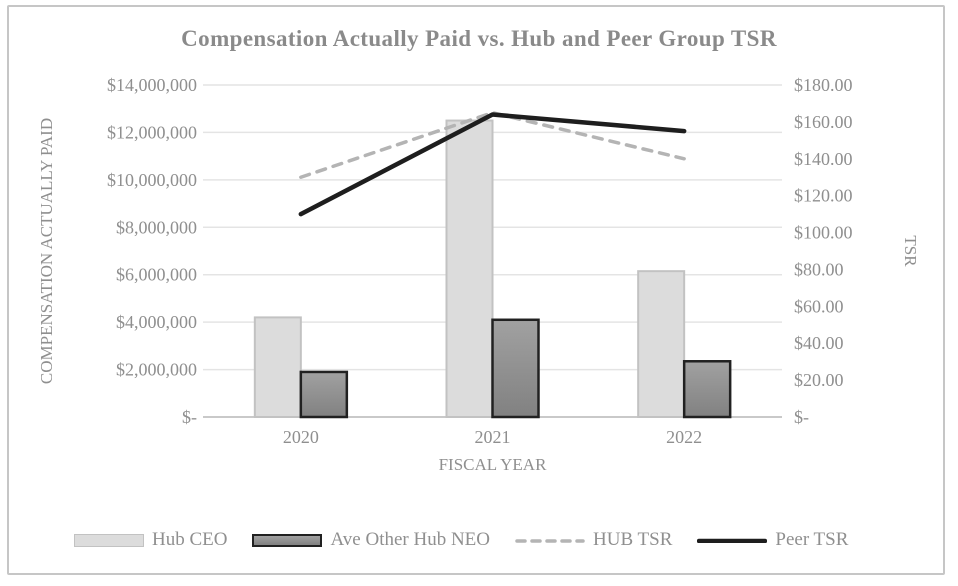 The width and height of the screenshot is (958, 586). What do you see at coordinates (823, 122) in the screenshot?
I see `right-axis-tick-label: $160.00` at bounding box center [823, 122].